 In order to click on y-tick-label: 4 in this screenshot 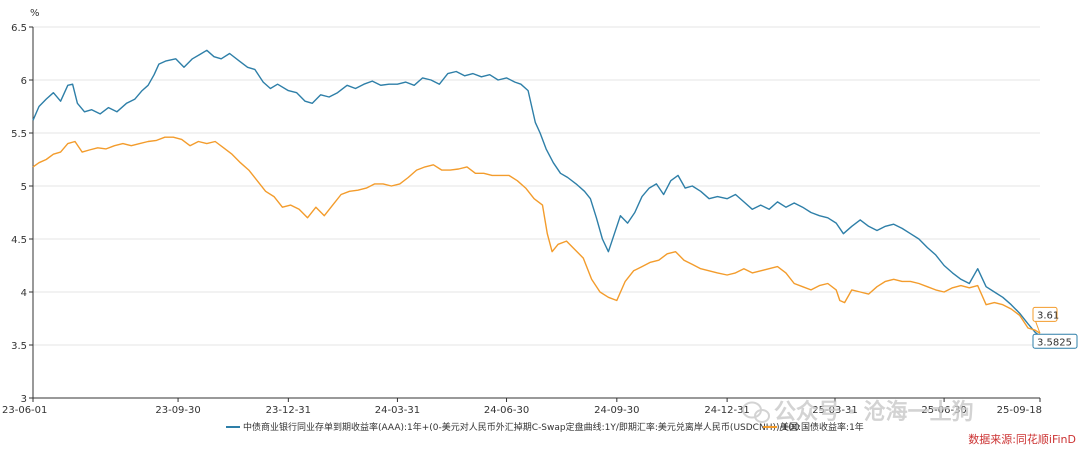, I will do `click(24, 293)`.